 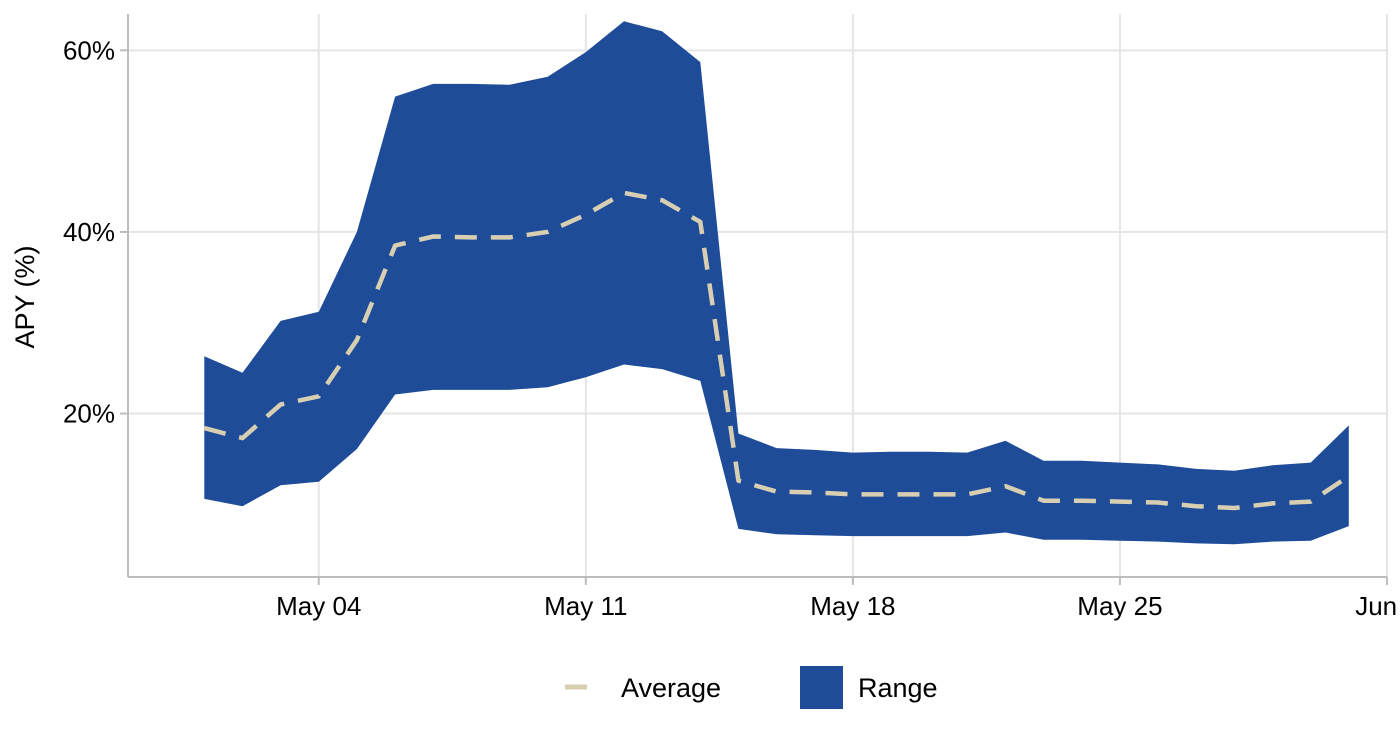 I want to click on x-tick-label: May 18, so click(x=852, y=606).